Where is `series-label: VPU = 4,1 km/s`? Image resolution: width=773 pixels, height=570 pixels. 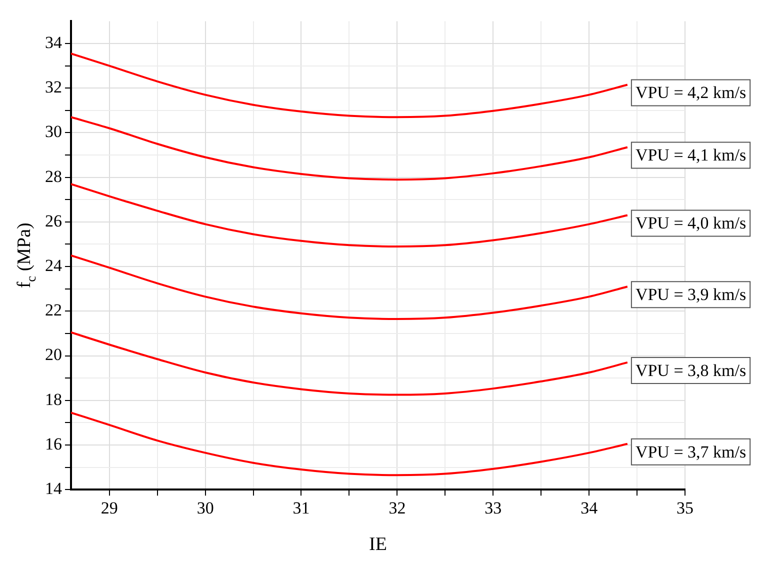 series-label: VPU = 4,1 km/s is located at coordinates (690, 155).